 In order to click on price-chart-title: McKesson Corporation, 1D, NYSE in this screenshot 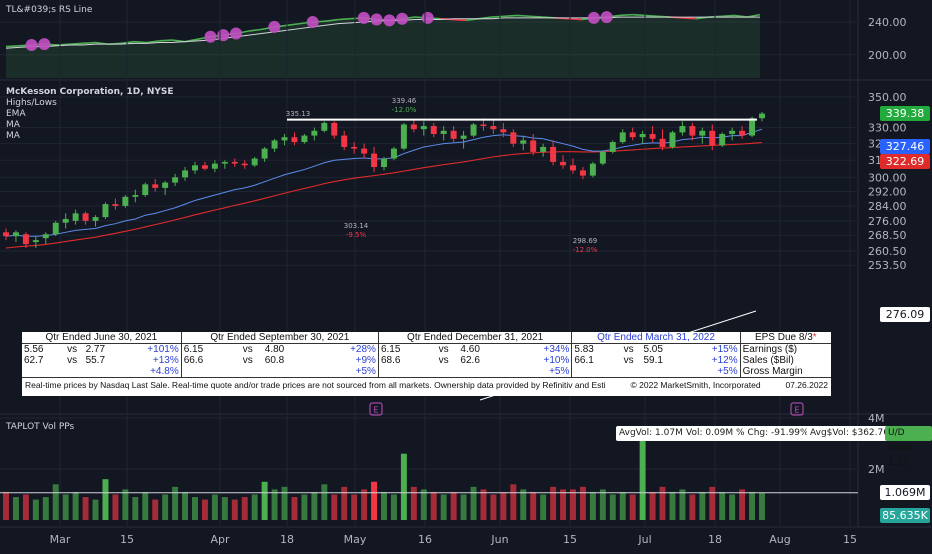, I will do `click(90, 92)`.